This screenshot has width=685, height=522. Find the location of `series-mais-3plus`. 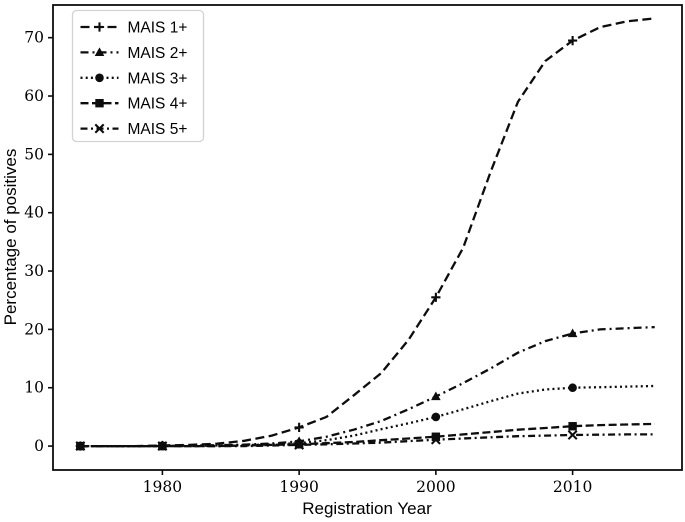

series-mais-3plus is located at coordinates (365, 417).